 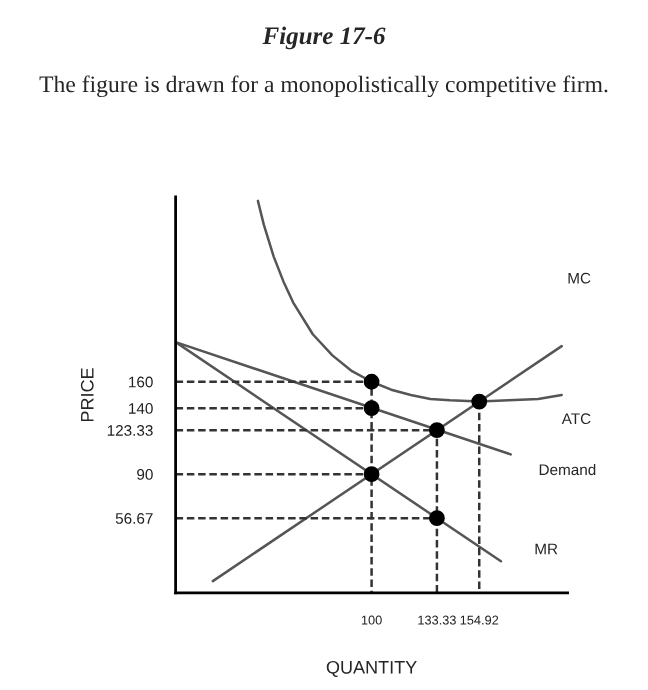 I want to click on chart-subtitle: The figure is drawn for a monopolistically competitive firm., so click(x=323, y=86).